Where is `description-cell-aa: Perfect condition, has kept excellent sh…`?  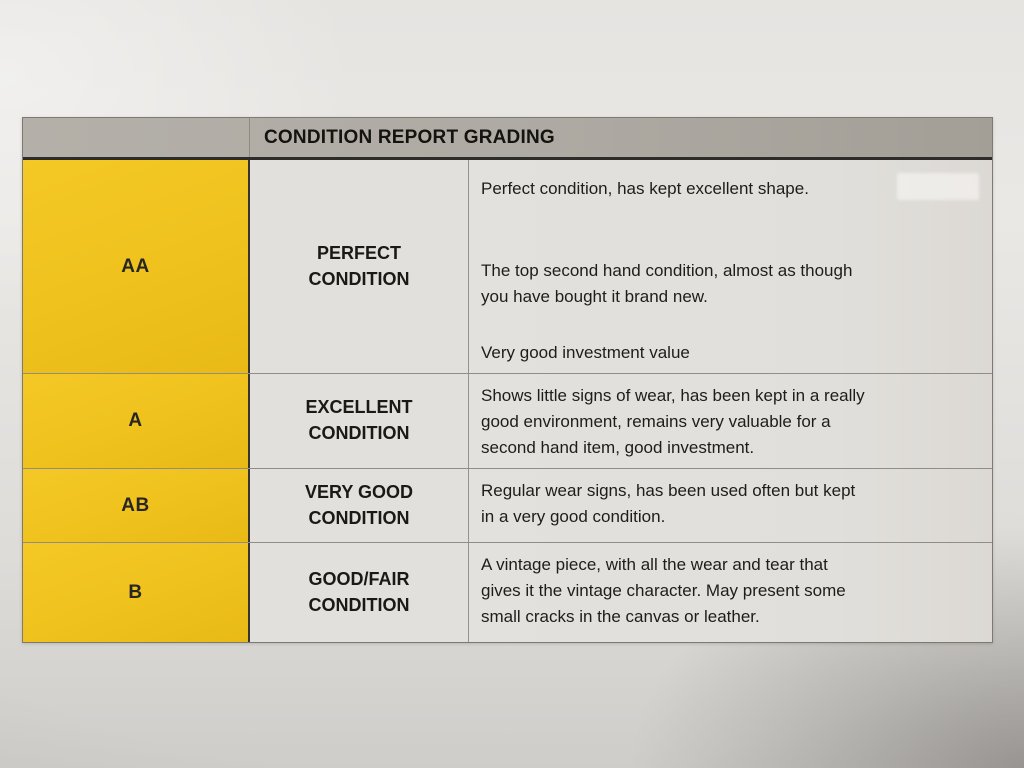 description-cell-aa: Perfect condition, has kept excellent sh… is located at coordinates (730, 266).